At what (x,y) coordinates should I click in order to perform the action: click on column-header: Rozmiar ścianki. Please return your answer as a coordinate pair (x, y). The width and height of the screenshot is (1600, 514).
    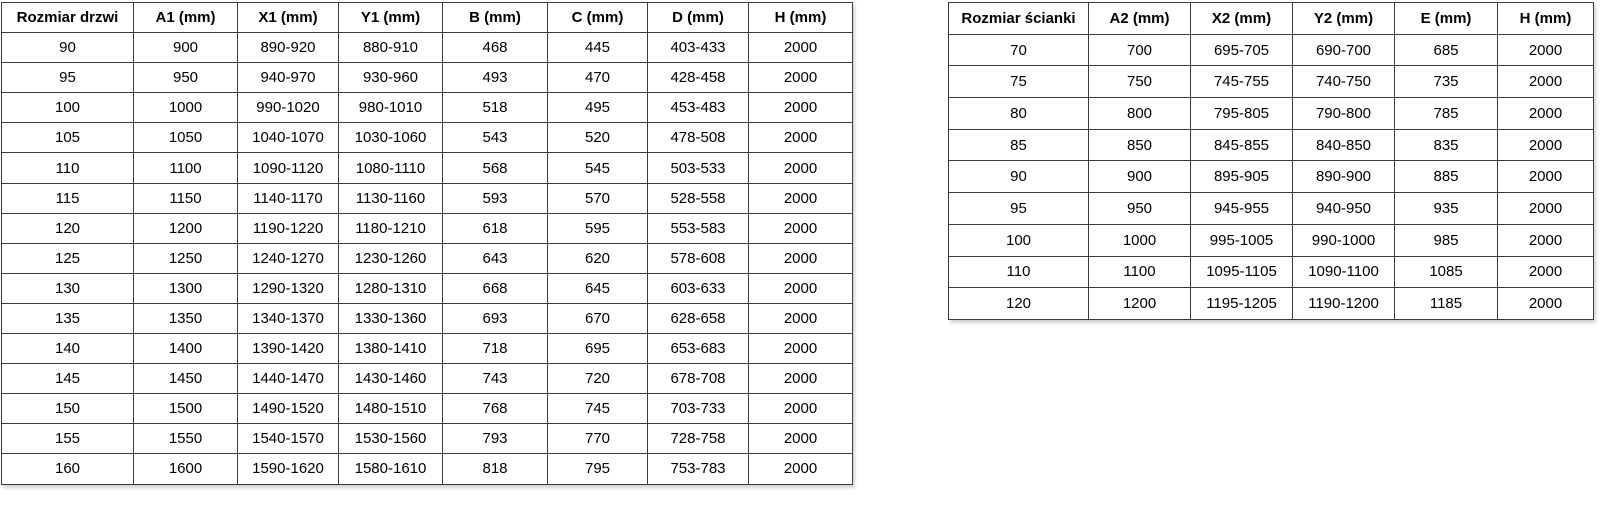
    Looking at the image, I should click on (1018, 18).